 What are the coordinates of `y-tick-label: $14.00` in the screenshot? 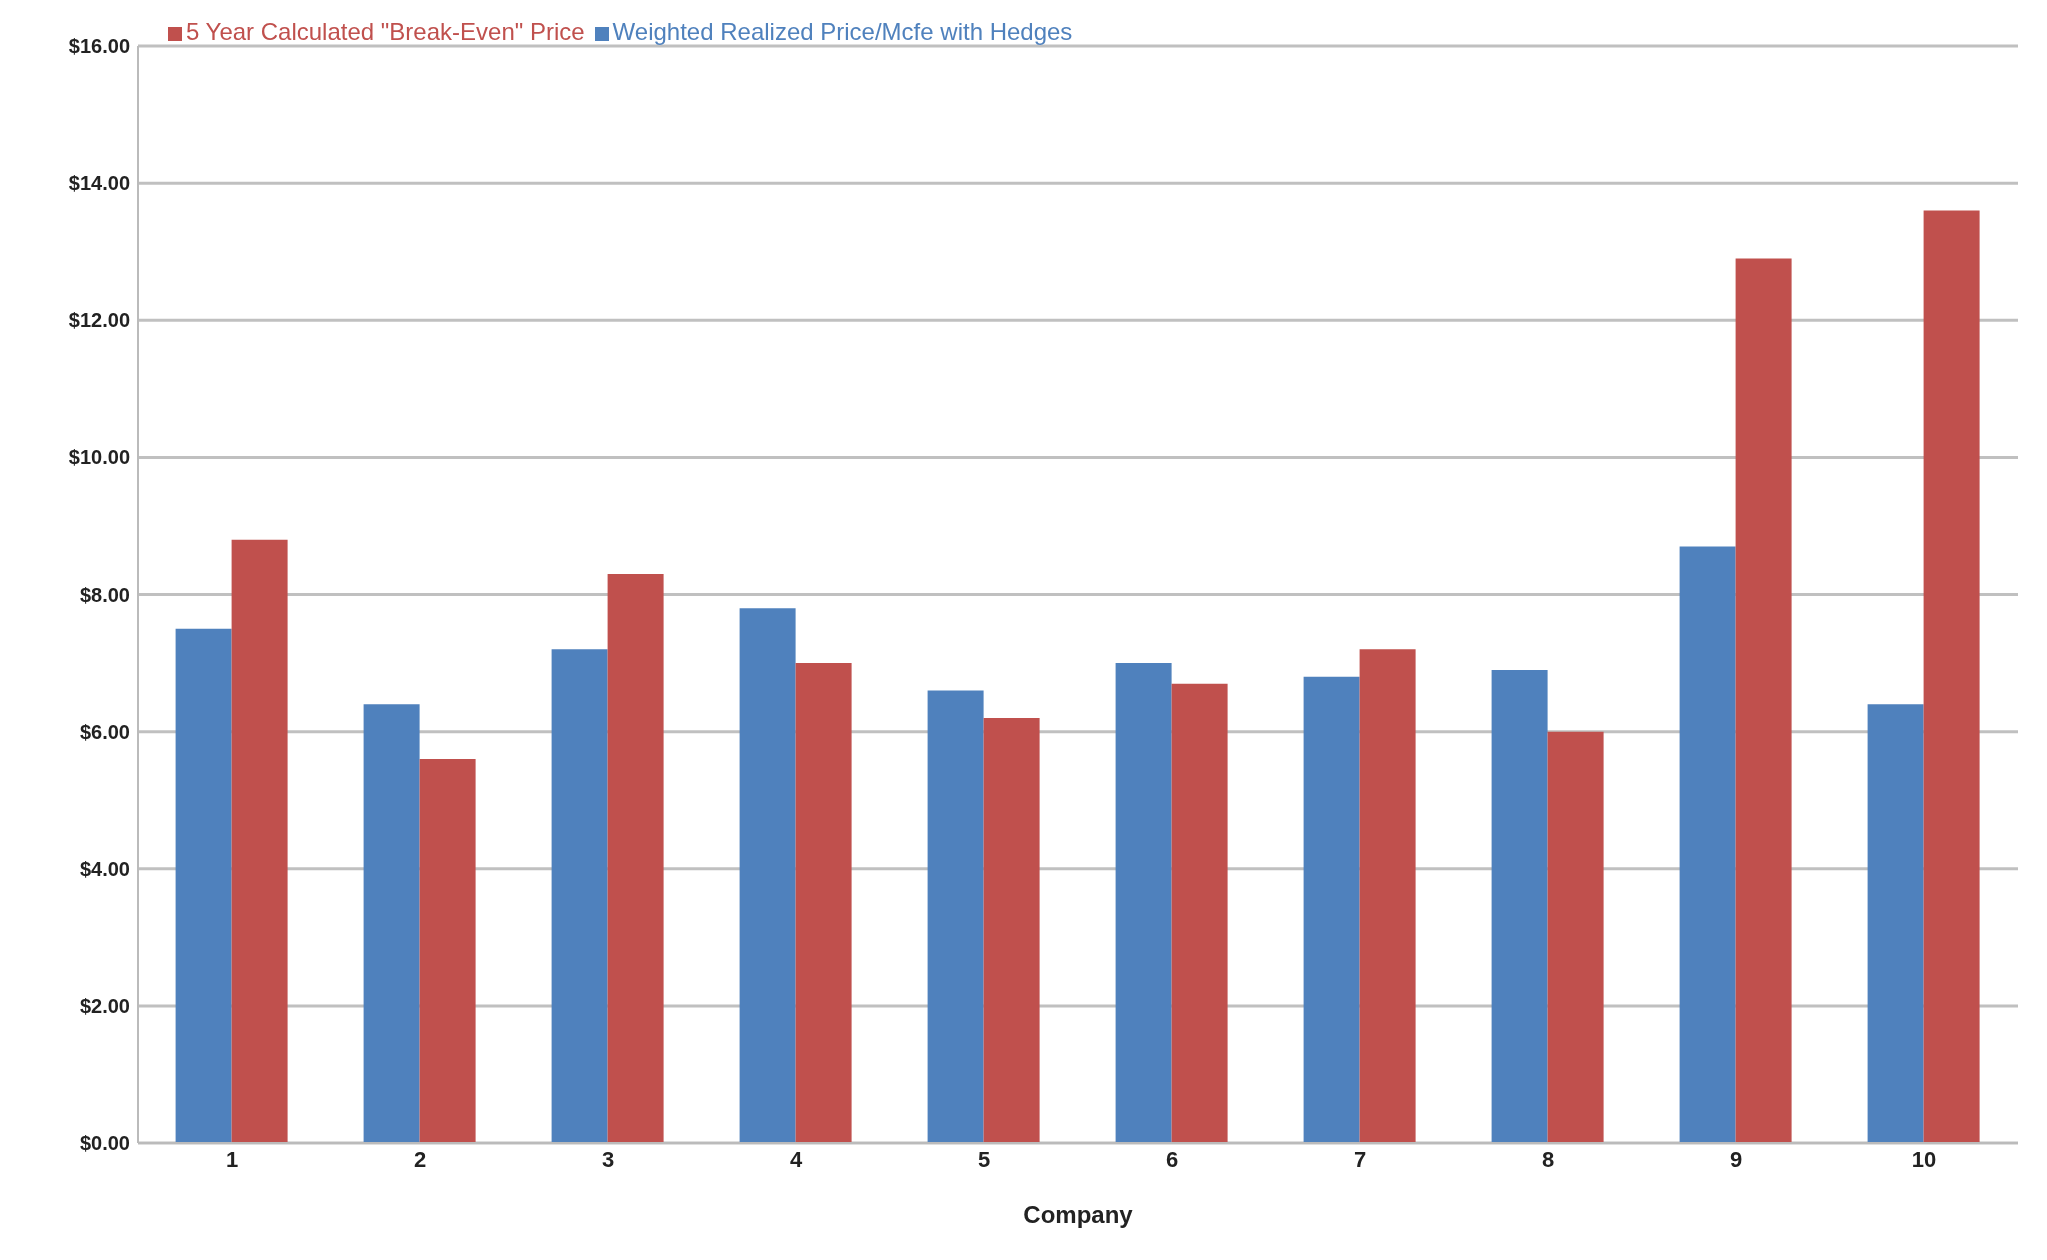 It's located at (99, 183).